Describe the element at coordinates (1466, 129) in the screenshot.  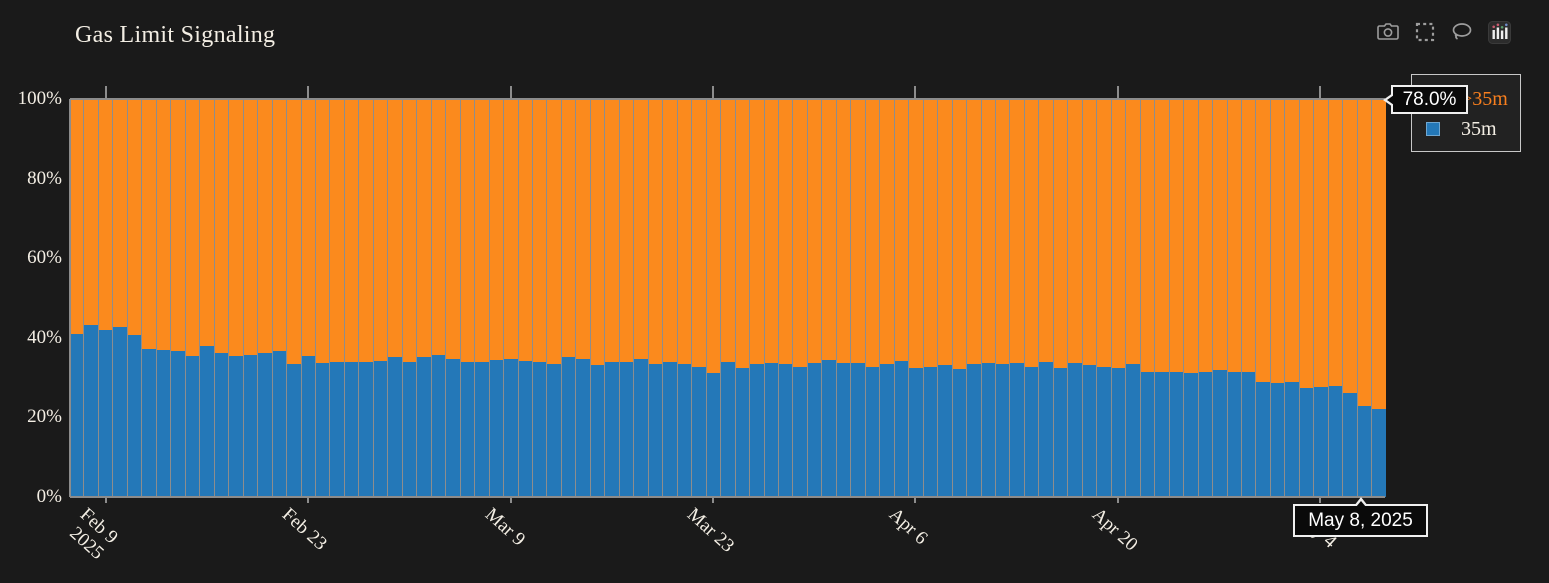
I see `legend-item-35m: 35m` at that location.